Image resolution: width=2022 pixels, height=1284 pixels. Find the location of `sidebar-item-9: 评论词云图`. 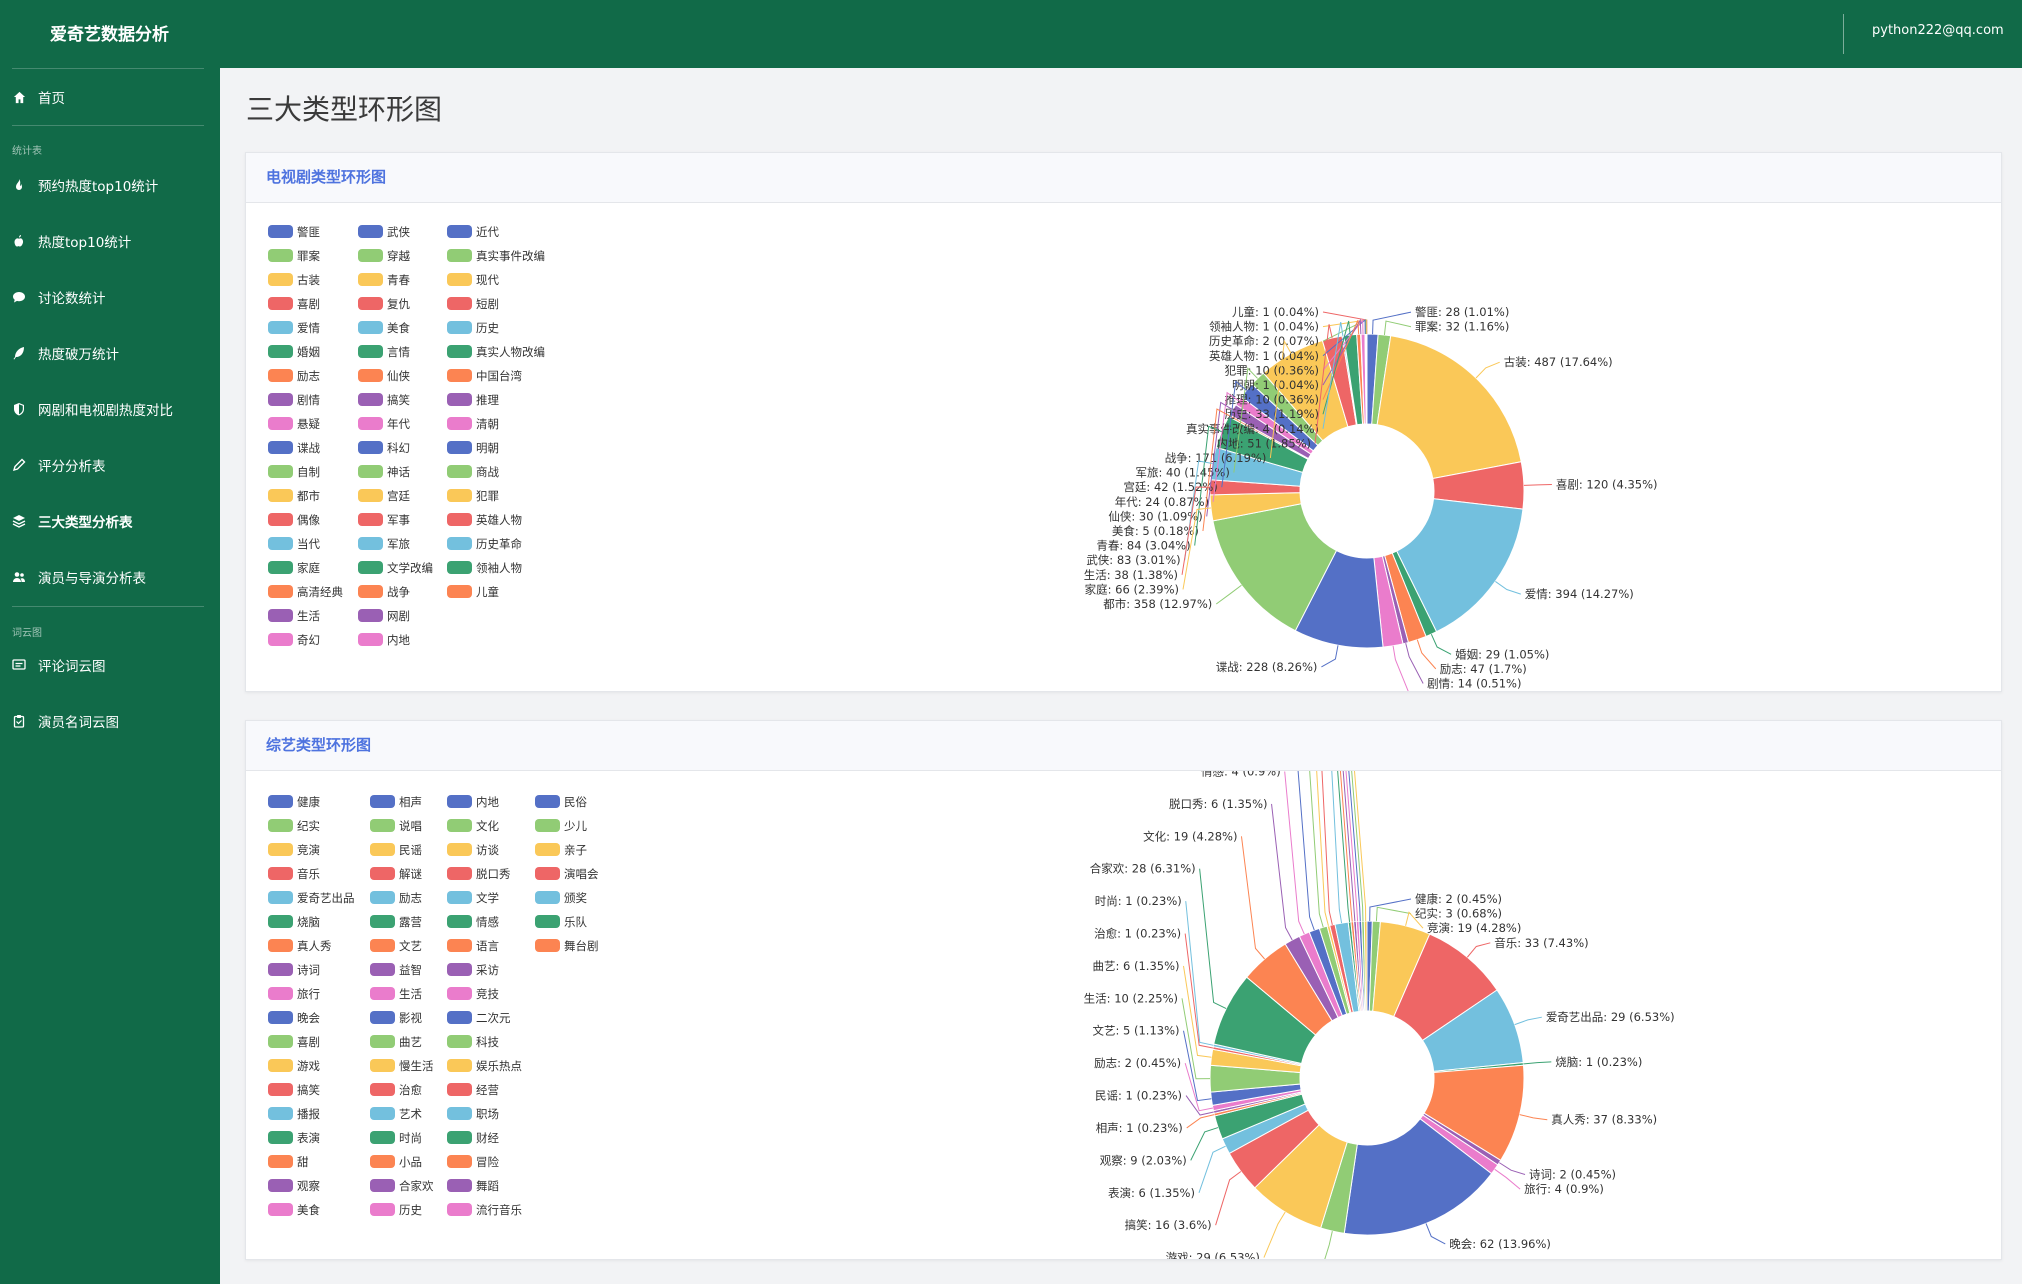

sidebar-item-9: 评论词云图 is located at coordinates (110, 665).